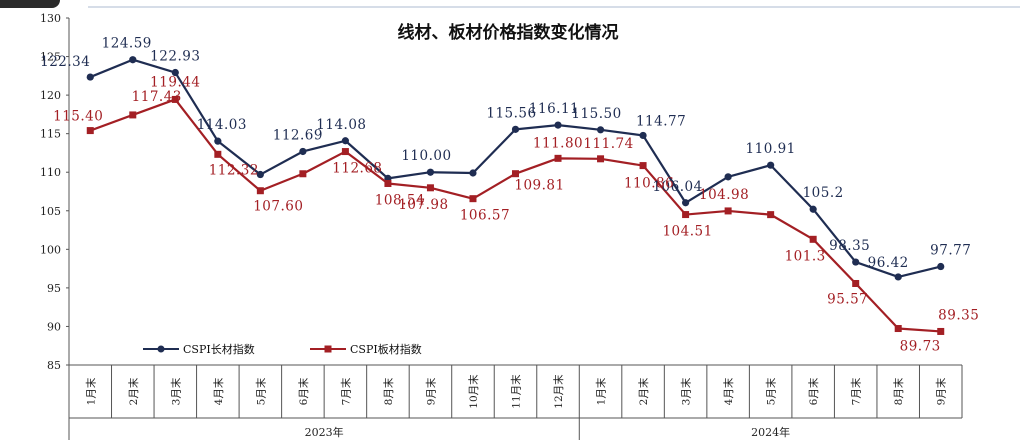  I want to click on window-corner-decoration, so click(30, 4).